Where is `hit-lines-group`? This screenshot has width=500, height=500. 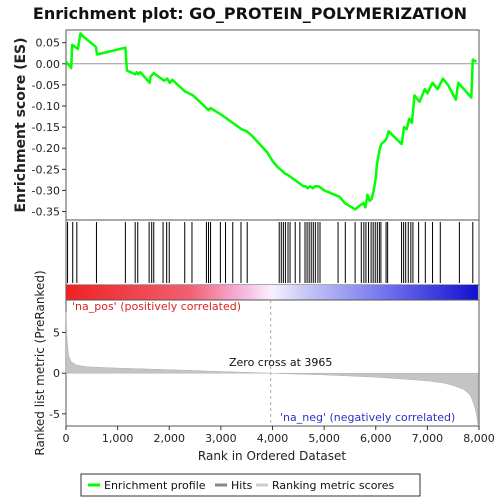
hit-lines-group is located at coordinates (270, 252).